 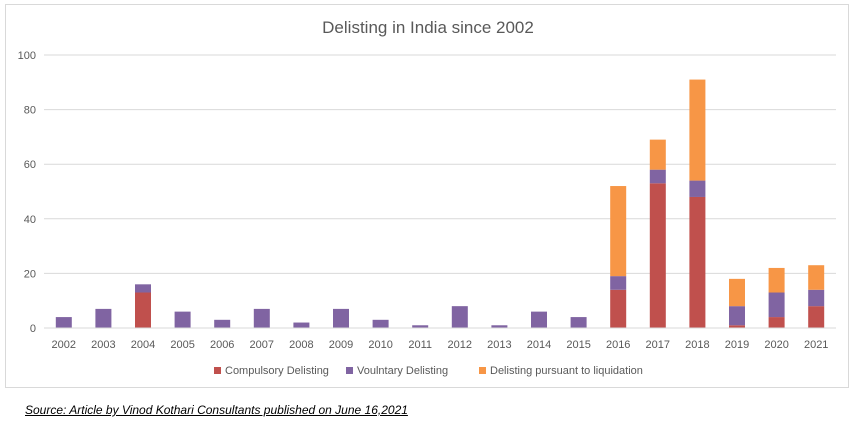 I want to click on x-tick-label: 2008, so click(x=301, y=345).